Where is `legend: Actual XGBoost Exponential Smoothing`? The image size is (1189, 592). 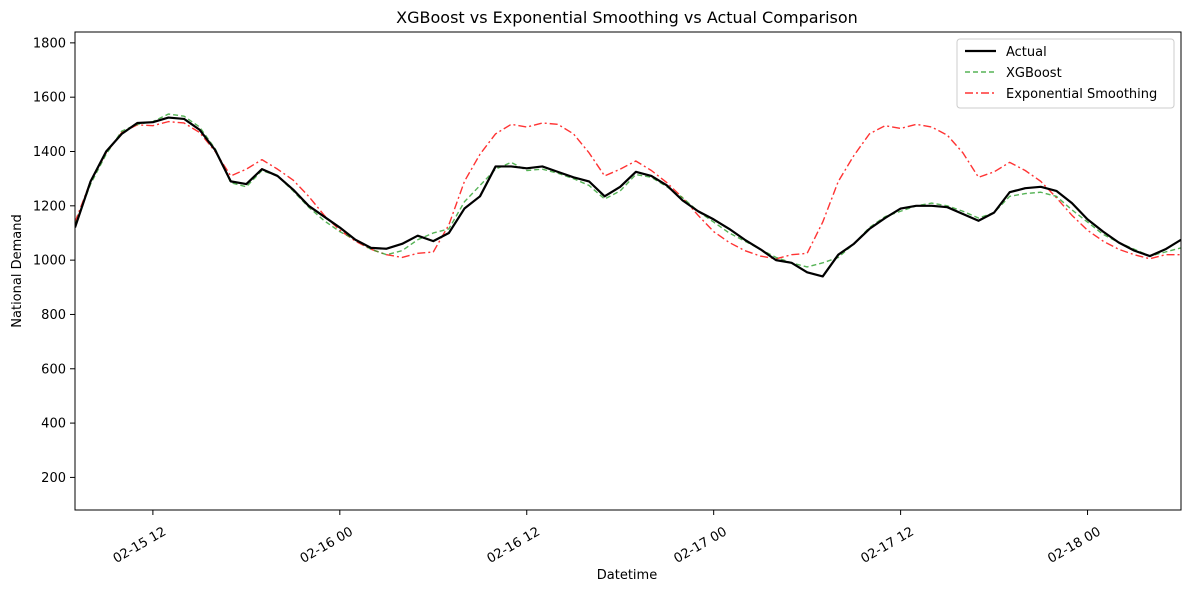
legend: Actual XGBoost Exponential Smoothing is located at coordinates (1065, 73).